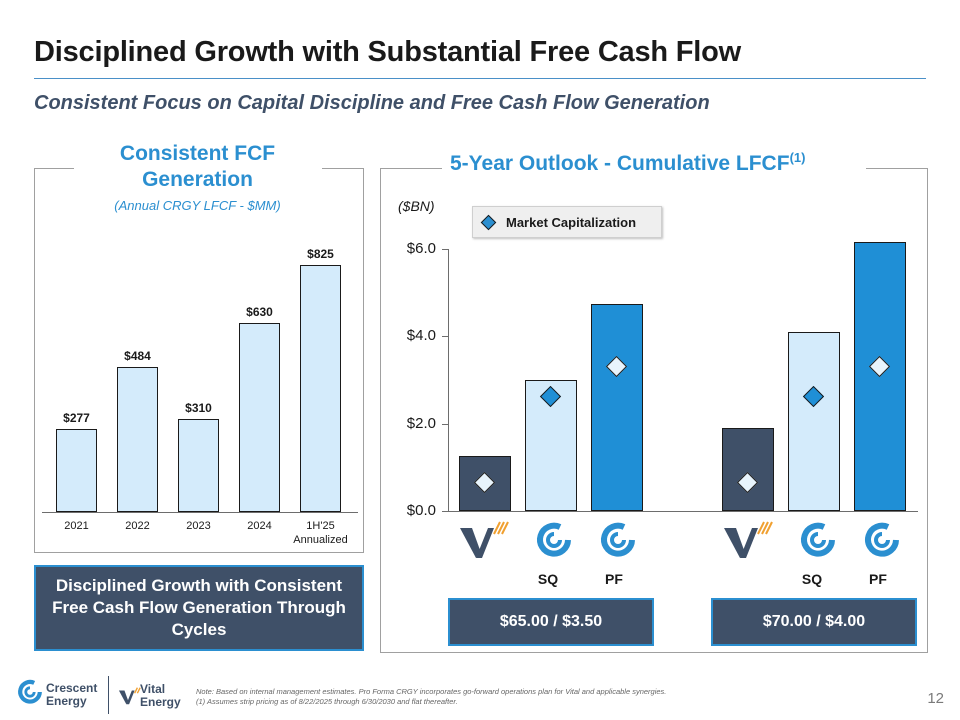  I want to click on right-chart-heading-text: 5-Year Outlook - Cumulative LFCF, so click(620, 163).